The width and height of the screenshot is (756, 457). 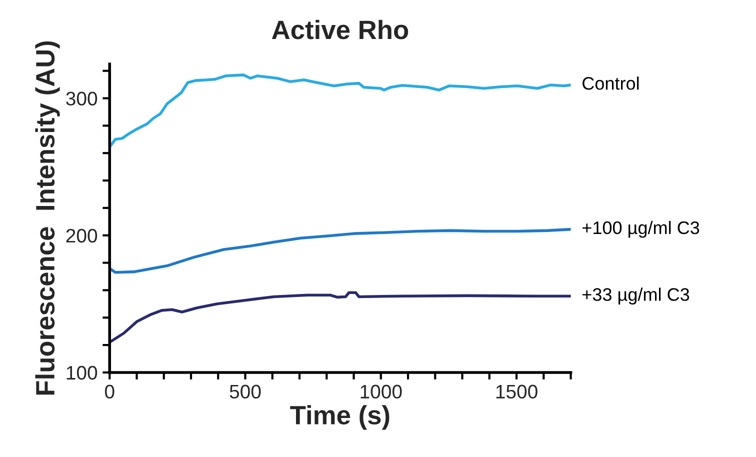 I want to click on y-tick-label: 300, so click(x=82, y=99).